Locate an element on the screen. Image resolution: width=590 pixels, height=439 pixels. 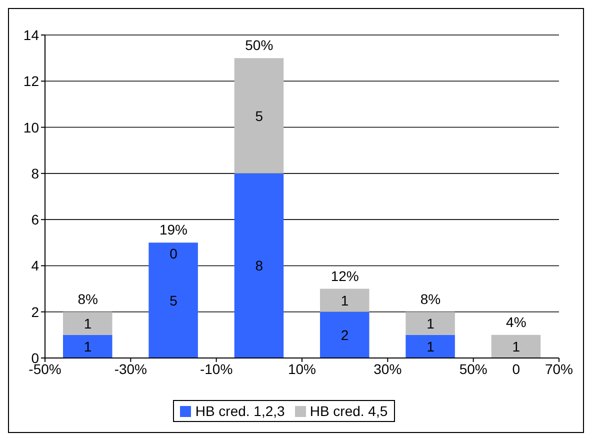
x-tick-label: 50% is located at coordinates (473, 368).